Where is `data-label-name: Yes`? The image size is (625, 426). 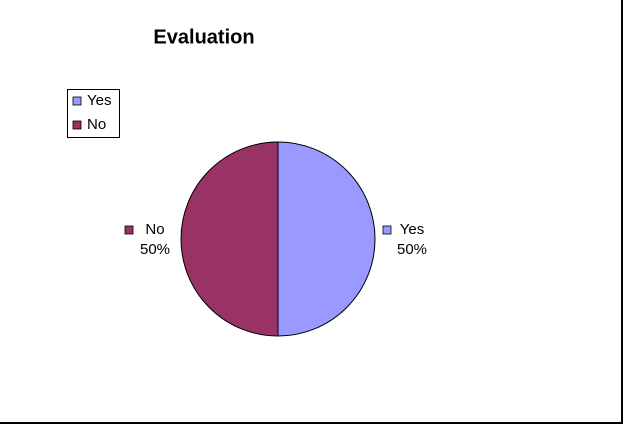 data-label-name: Yes is located at coordinates (412, 229).